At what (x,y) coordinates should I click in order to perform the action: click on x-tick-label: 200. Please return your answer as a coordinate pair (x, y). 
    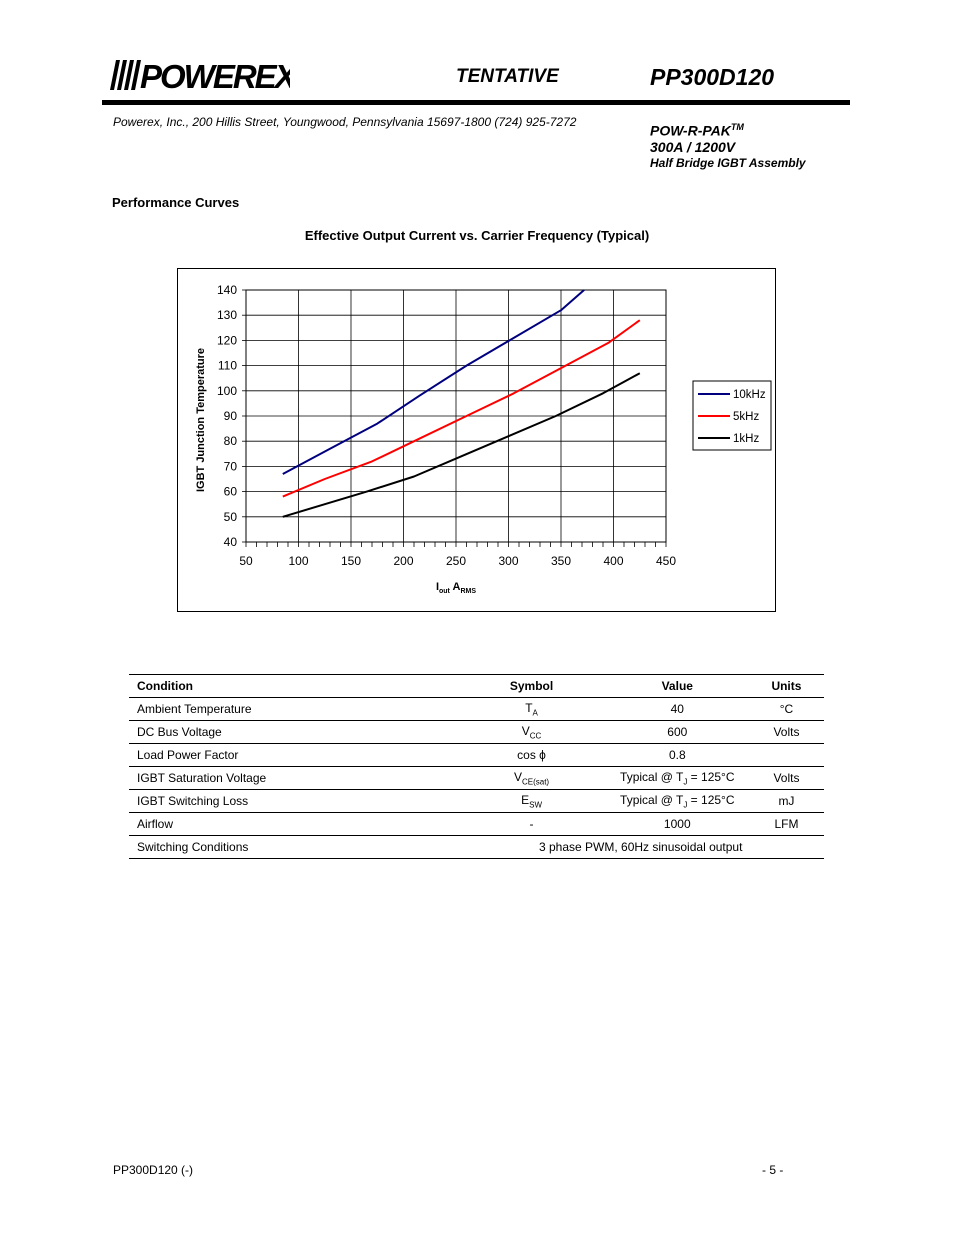
    Looking at the image, I should click on (403, 561).